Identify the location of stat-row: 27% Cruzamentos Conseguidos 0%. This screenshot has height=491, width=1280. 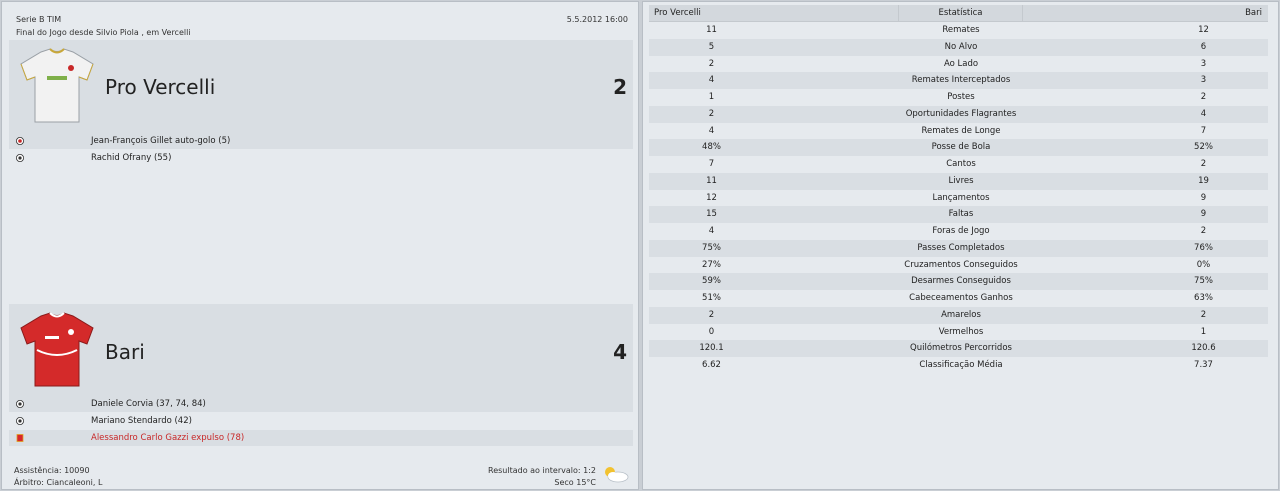
(958, 265).